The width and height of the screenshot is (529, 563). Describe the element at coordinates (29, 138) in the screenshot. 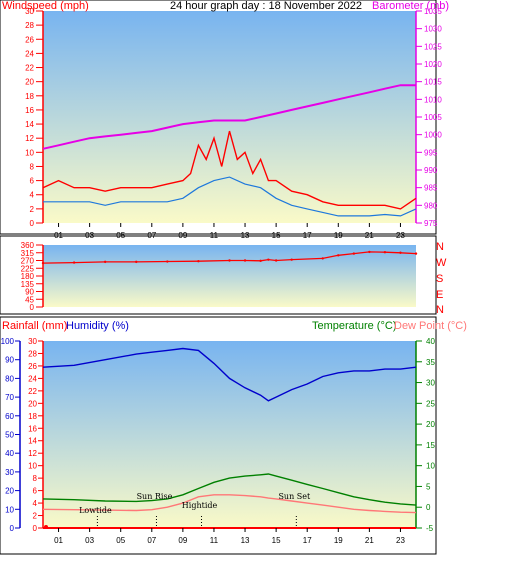

I see `wind-y-tick-label: 12` at that location.